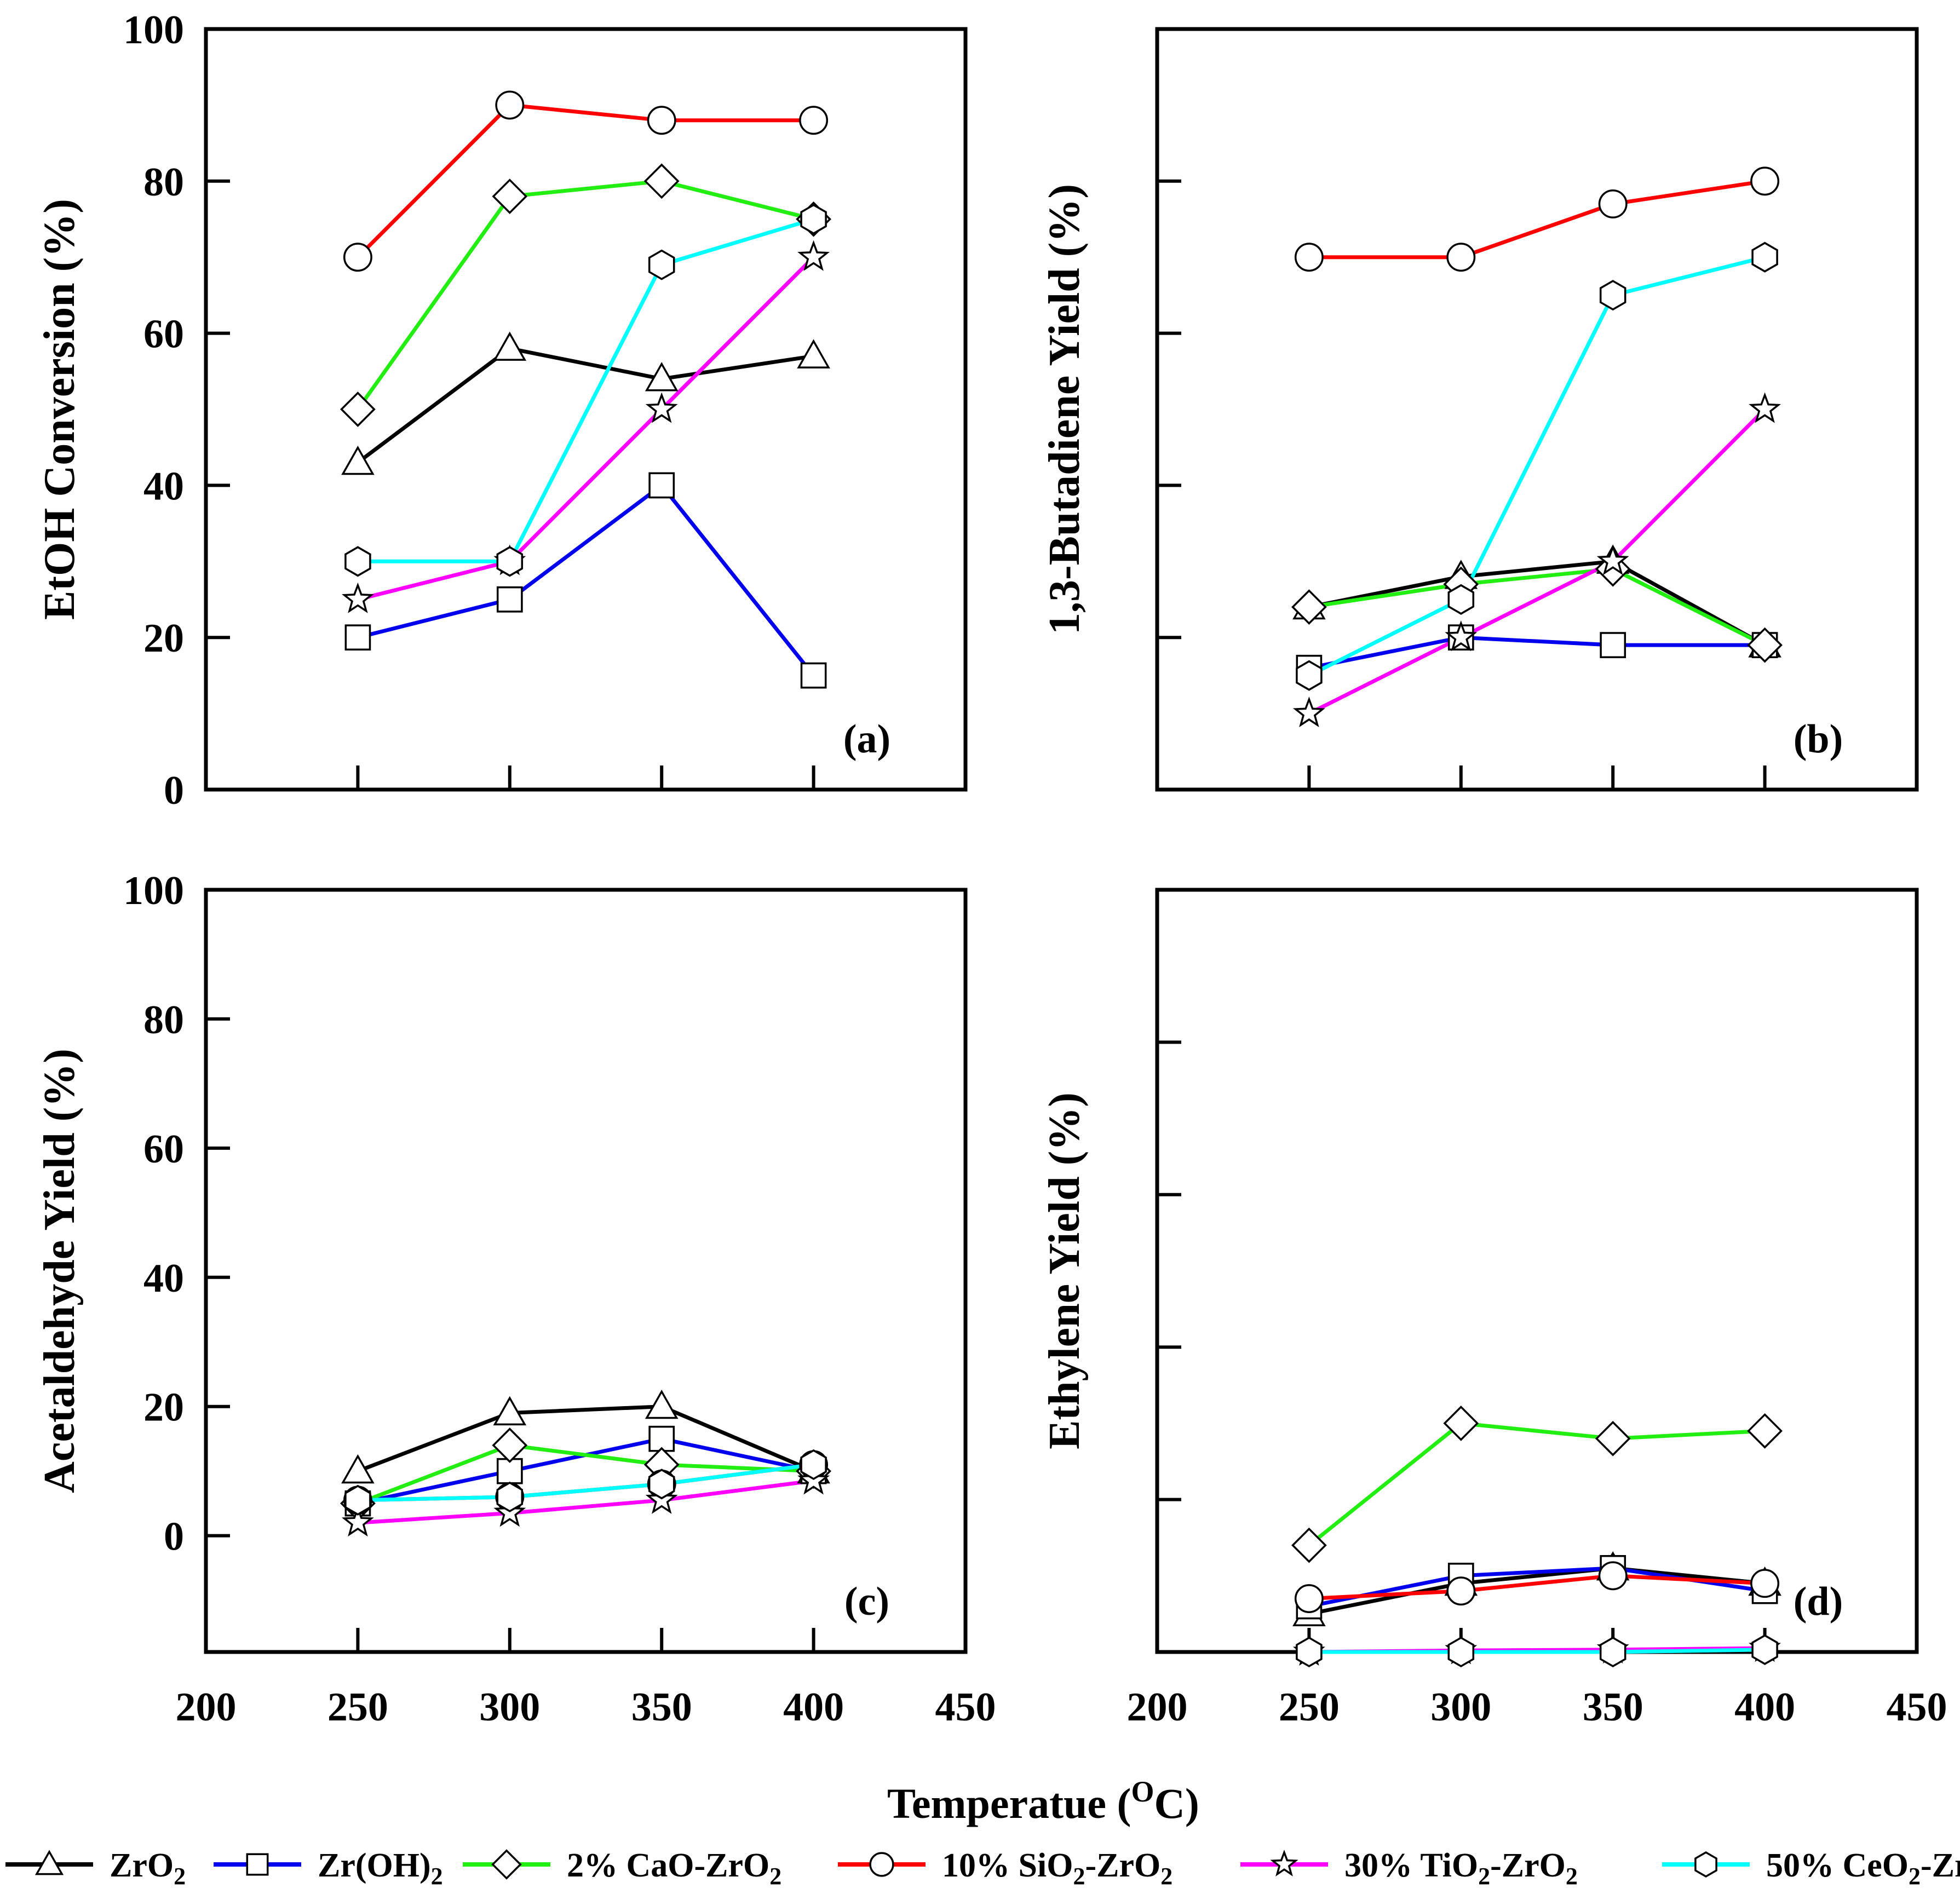 Image resolution: width=1960 pixels, height=1894 pixels. Describe the element at coordinates (965, 1707) in the screenshot. I see `x-tick-label: 450` at that location.